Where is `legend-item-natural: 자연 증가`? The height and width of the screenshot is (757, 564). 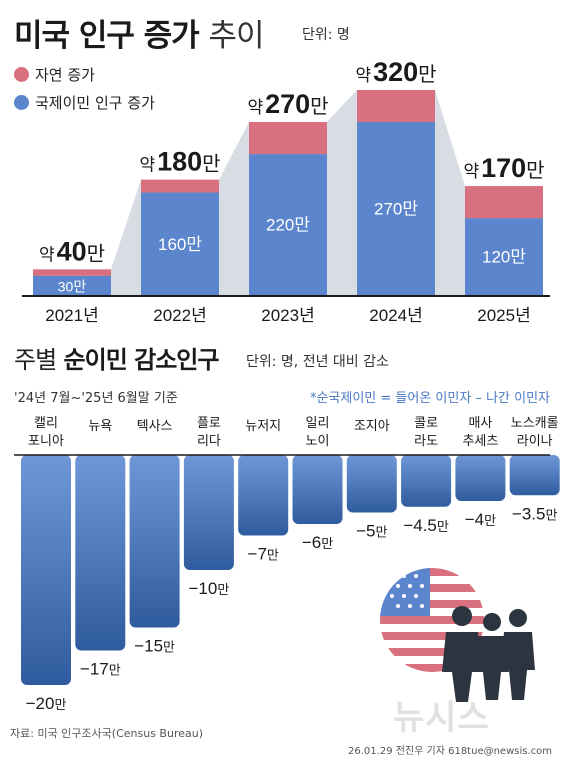
legend-item-natural: 자연 증가 is located at coordinates (54, 74).